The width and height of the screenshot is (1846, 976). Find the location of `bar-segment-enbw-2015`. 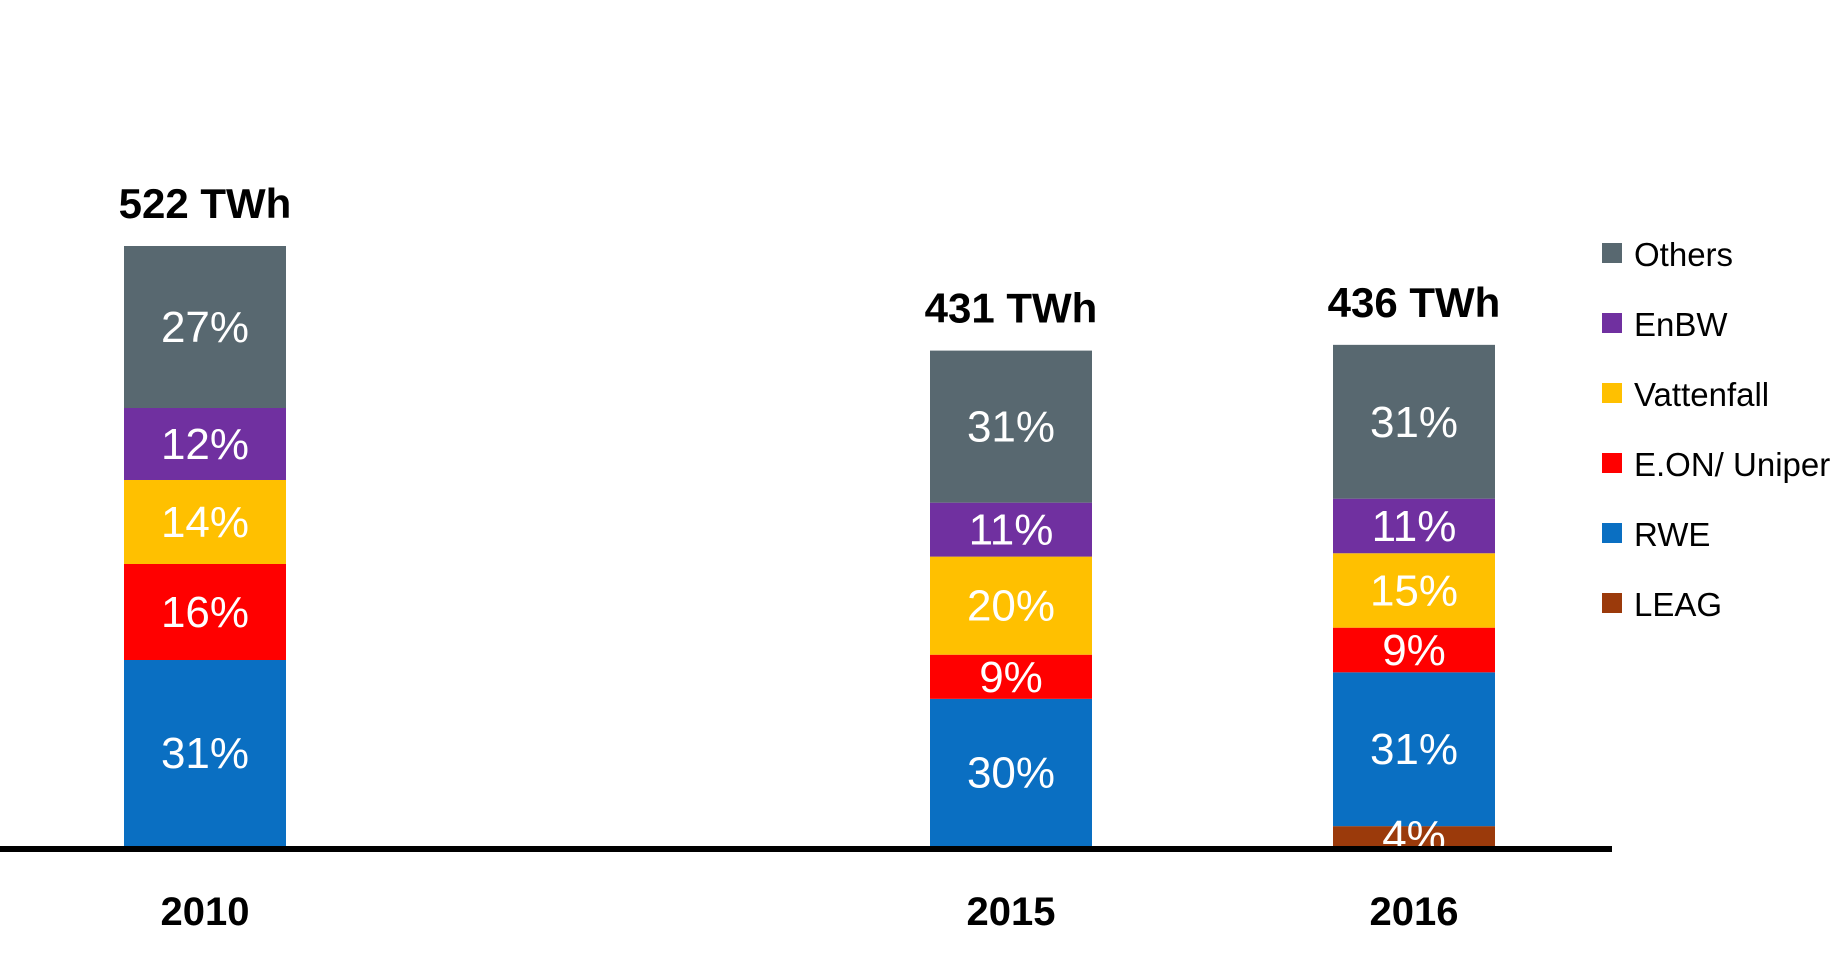

bar-segment-enbw-2015 is located at coordinates (1011, 529).